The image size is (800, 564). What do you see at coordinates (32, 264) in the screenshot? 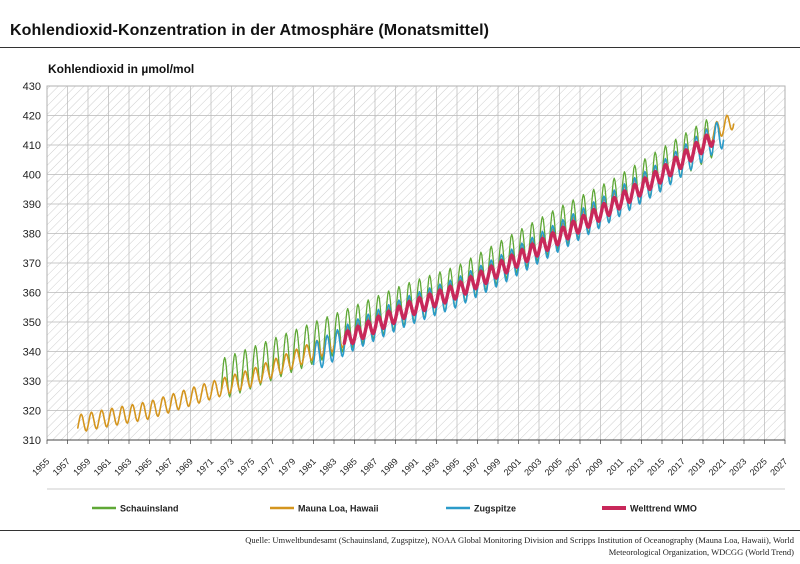
I see `y-tick-label: 370` at bounding box center [32, 264].